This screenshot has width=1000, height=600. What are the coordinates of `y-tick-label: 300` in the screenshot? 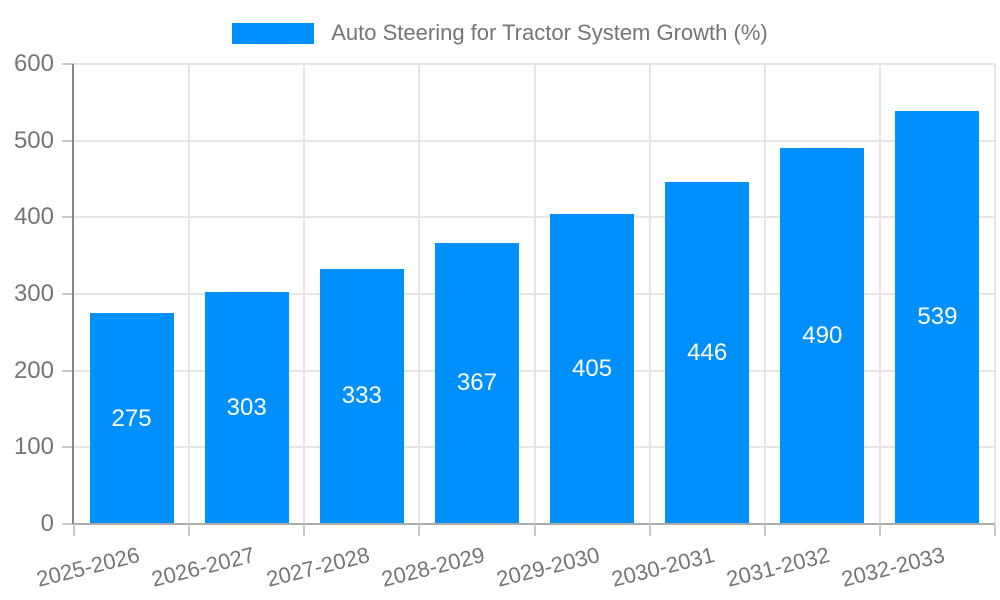 It's located at (33, 293).